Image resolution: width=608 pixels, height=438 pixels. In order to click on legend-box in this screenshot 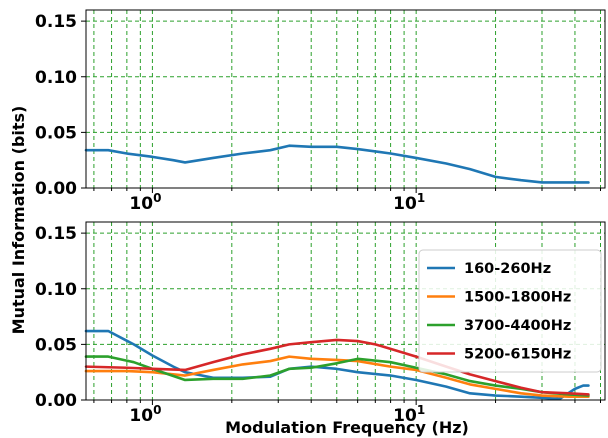, I will do `click(510, 311)`.